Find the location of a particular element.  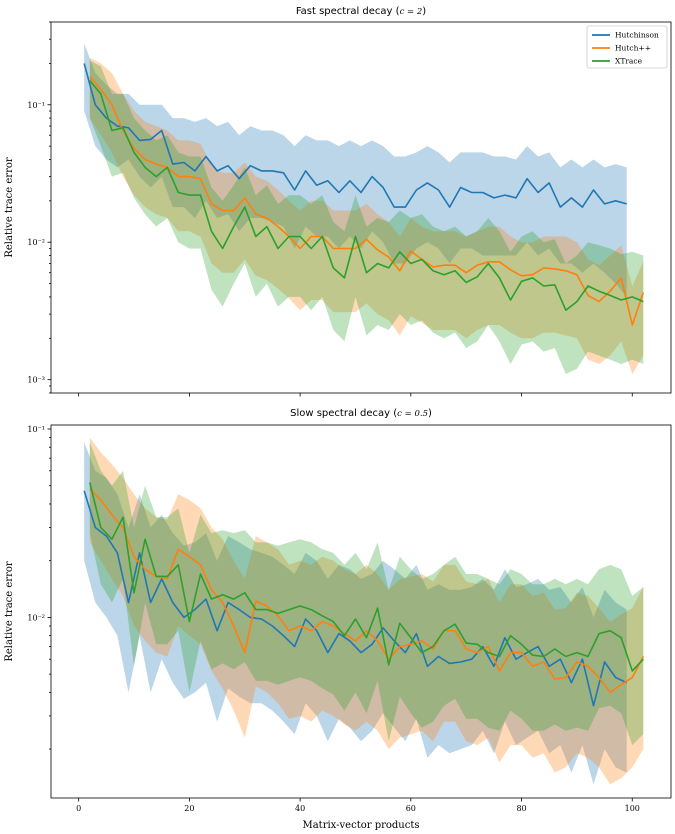

x-tick-label: 100 is located at coordinates (632, 808).